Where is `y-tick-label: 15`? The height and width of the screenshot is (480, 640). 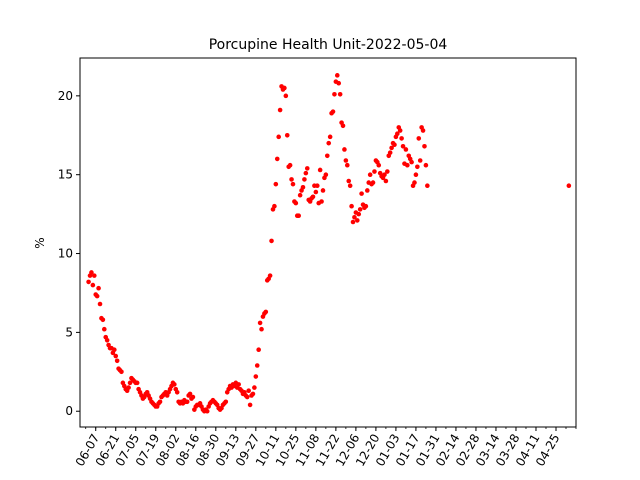 y-tick-label: 15 is located at coordinates (65, 175).